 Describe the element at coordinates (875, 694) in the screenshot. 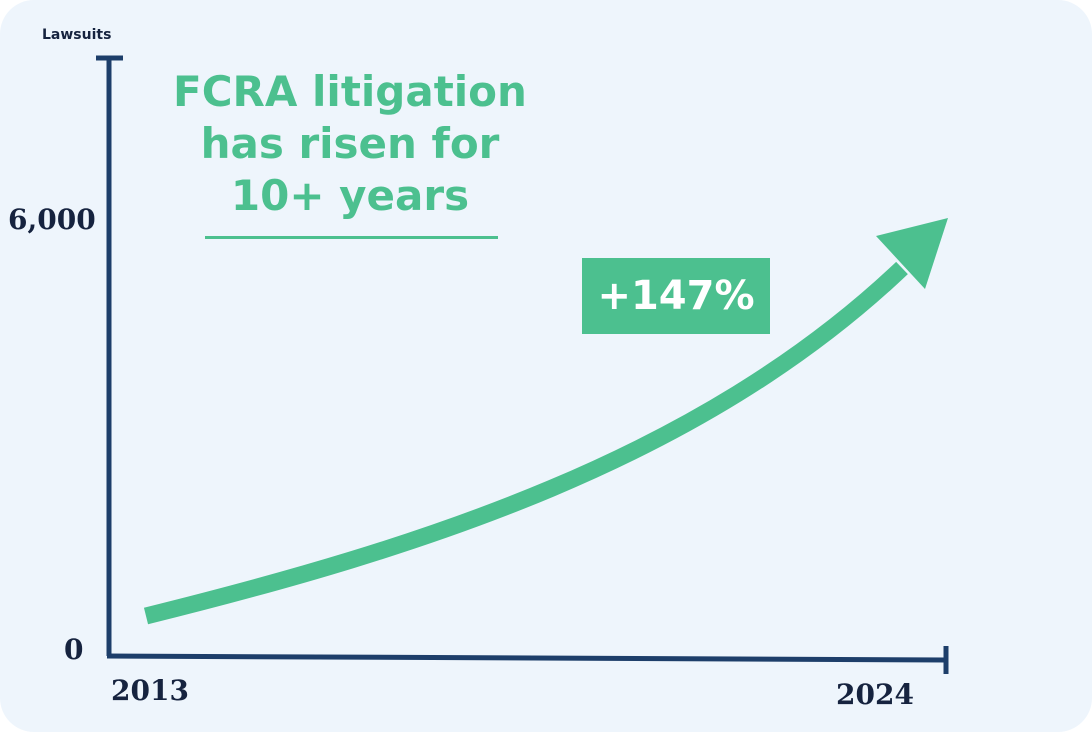

I see `x-tick-label-end: 2024` at that location.